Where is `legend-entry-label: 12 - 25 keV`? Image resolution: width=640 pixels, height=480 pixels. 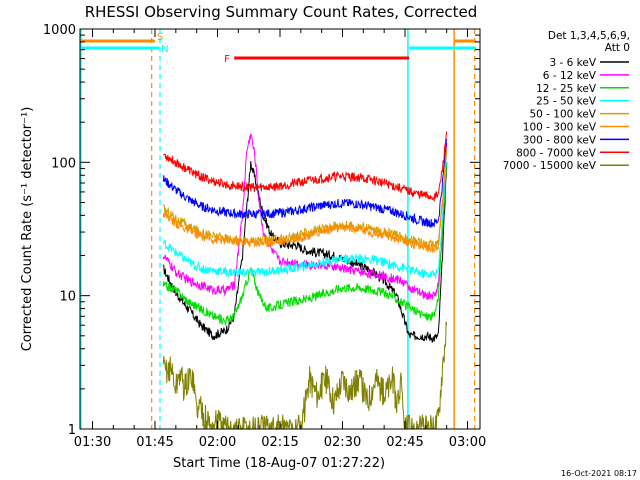 legend-entry-label: 12 - 25 keV is located at coordinates (566, 89).